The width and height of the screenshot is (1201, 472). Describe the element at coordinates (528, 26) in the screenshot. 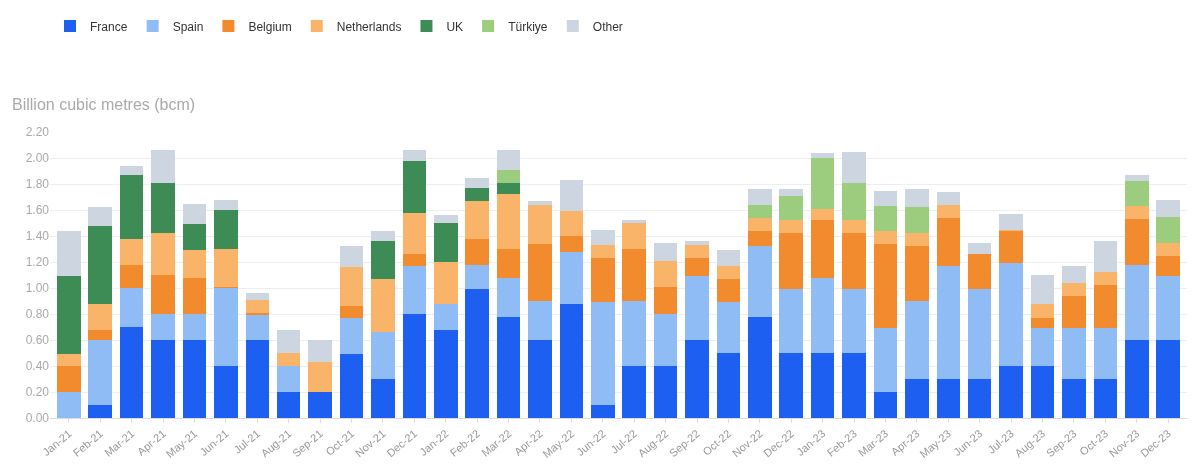

I see `legend-label: Türkiye` at that location.